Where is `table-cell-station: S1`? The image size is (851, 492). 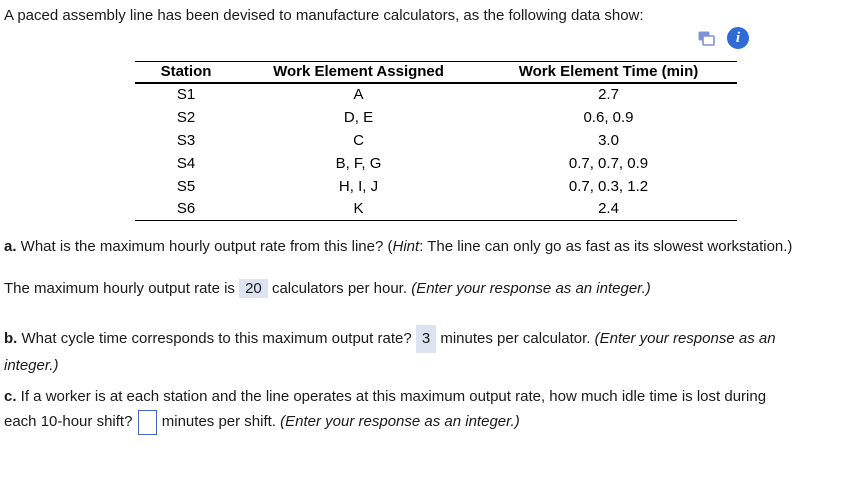
table-cell-station: S1 is located at coordinates (186, 94).